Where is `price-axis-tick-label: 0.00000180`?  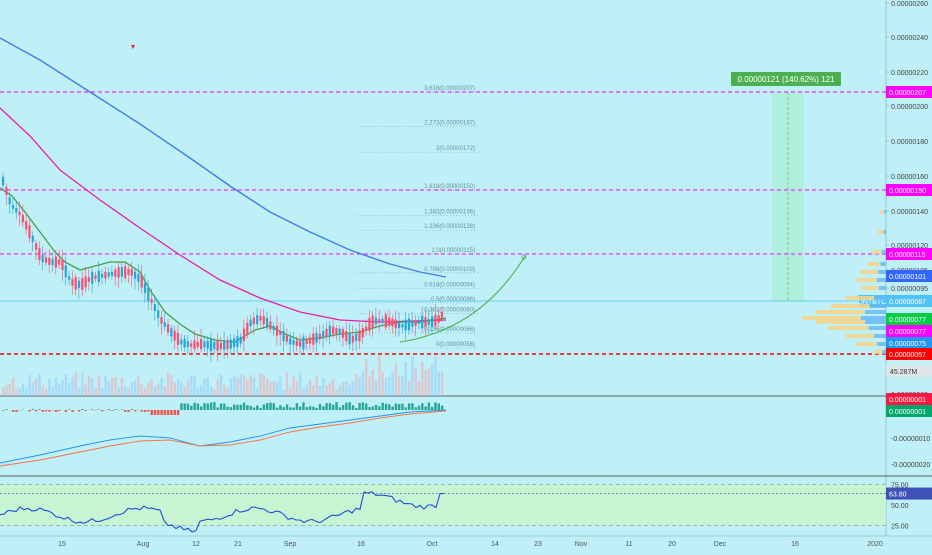
price-axis-tick-label: 0.00000180 is located at coordinates (909, 142).